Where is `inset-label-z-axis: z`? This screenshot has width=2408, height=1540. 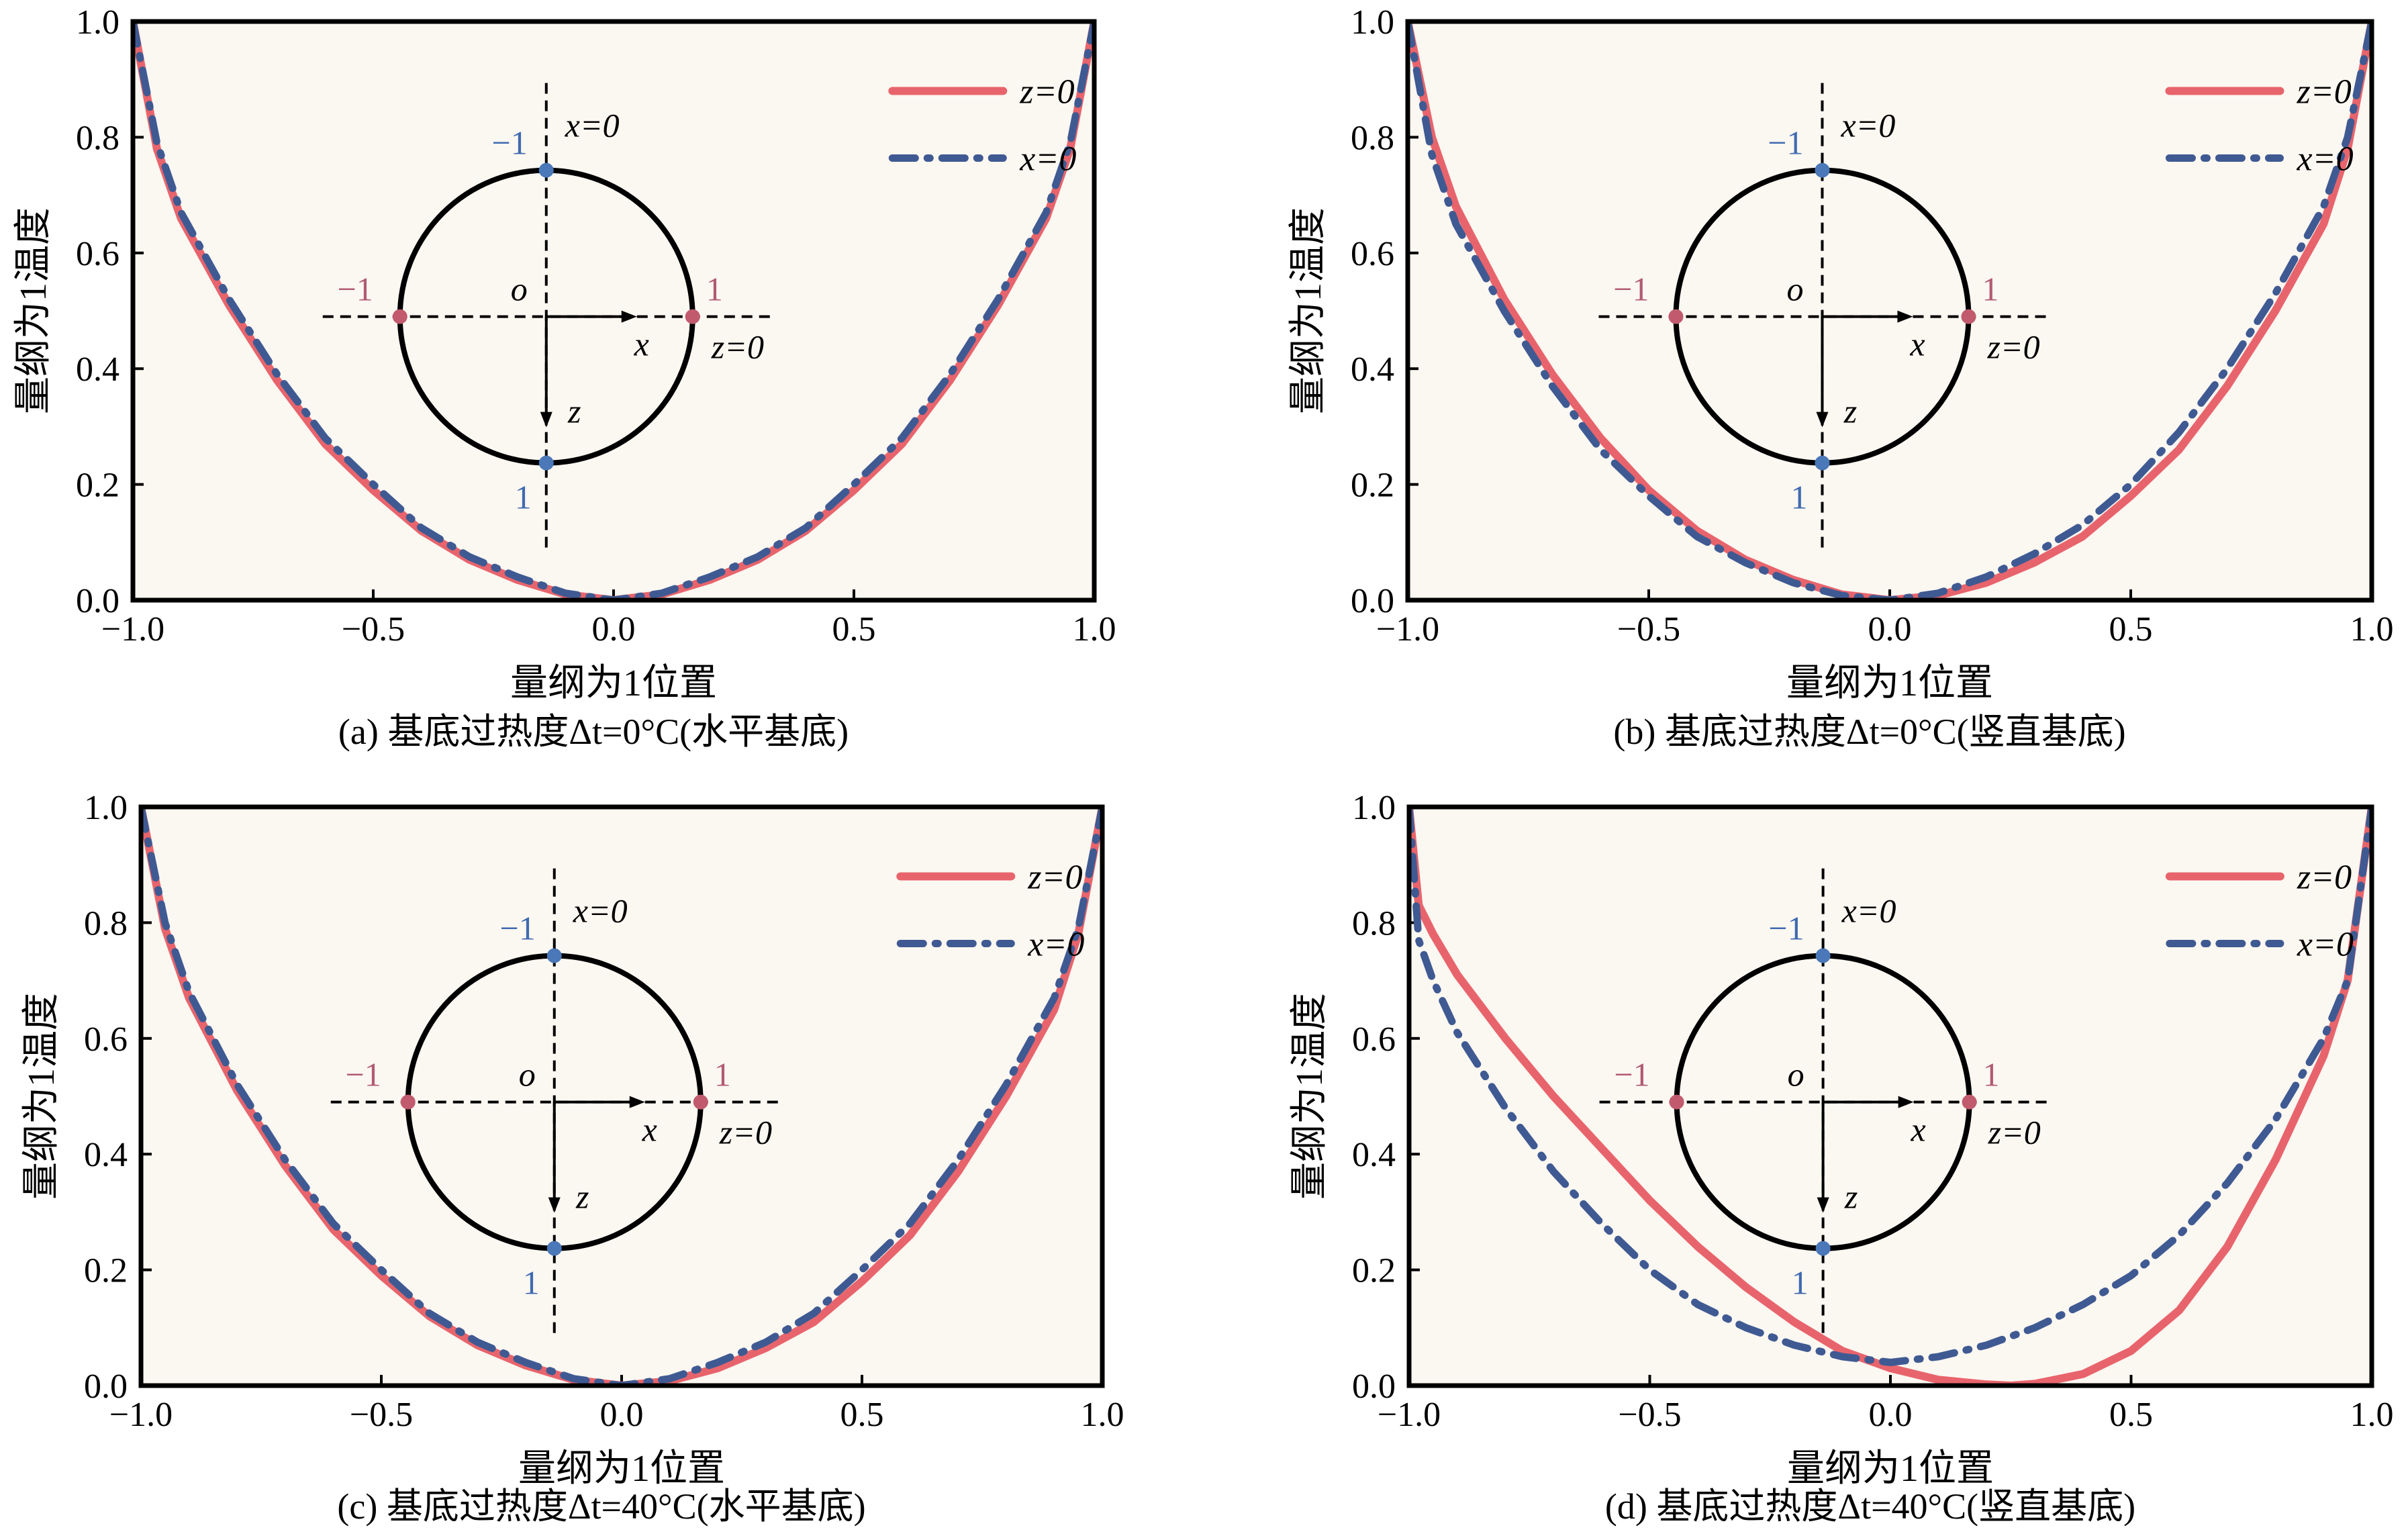 inset-label-z-axis: z is located at coordinates (1851, 1197).